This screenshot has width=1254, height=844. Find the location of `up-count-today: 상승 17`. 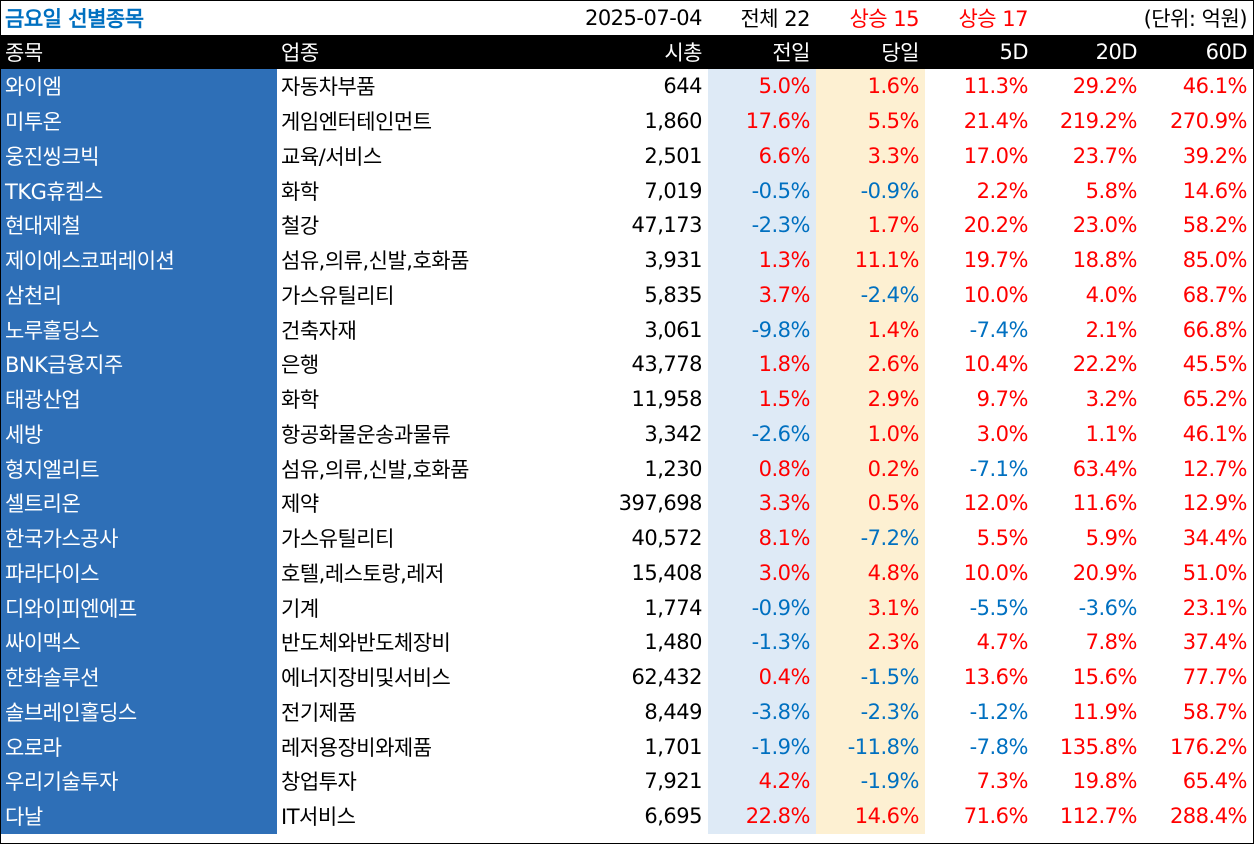

up-count-today: 상승 17 is located at coordinates (993, 19).